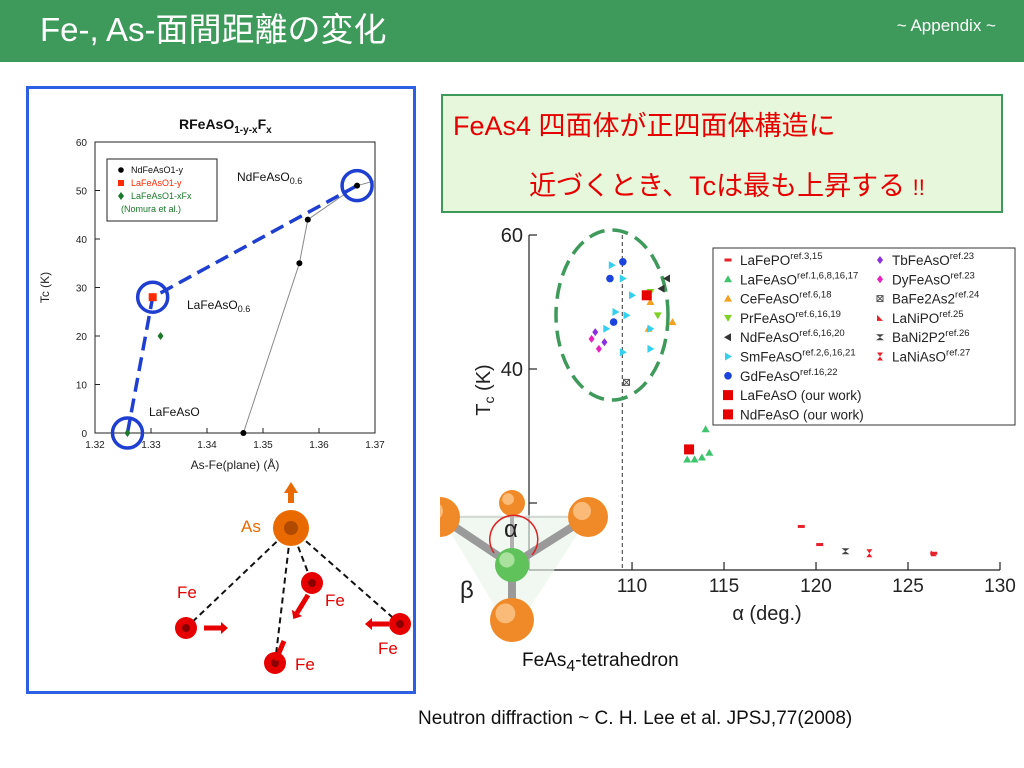 The height and width of the screenshot is (768, 1024). I want to click on annotation-sub: 0.6, so click(244, 309).